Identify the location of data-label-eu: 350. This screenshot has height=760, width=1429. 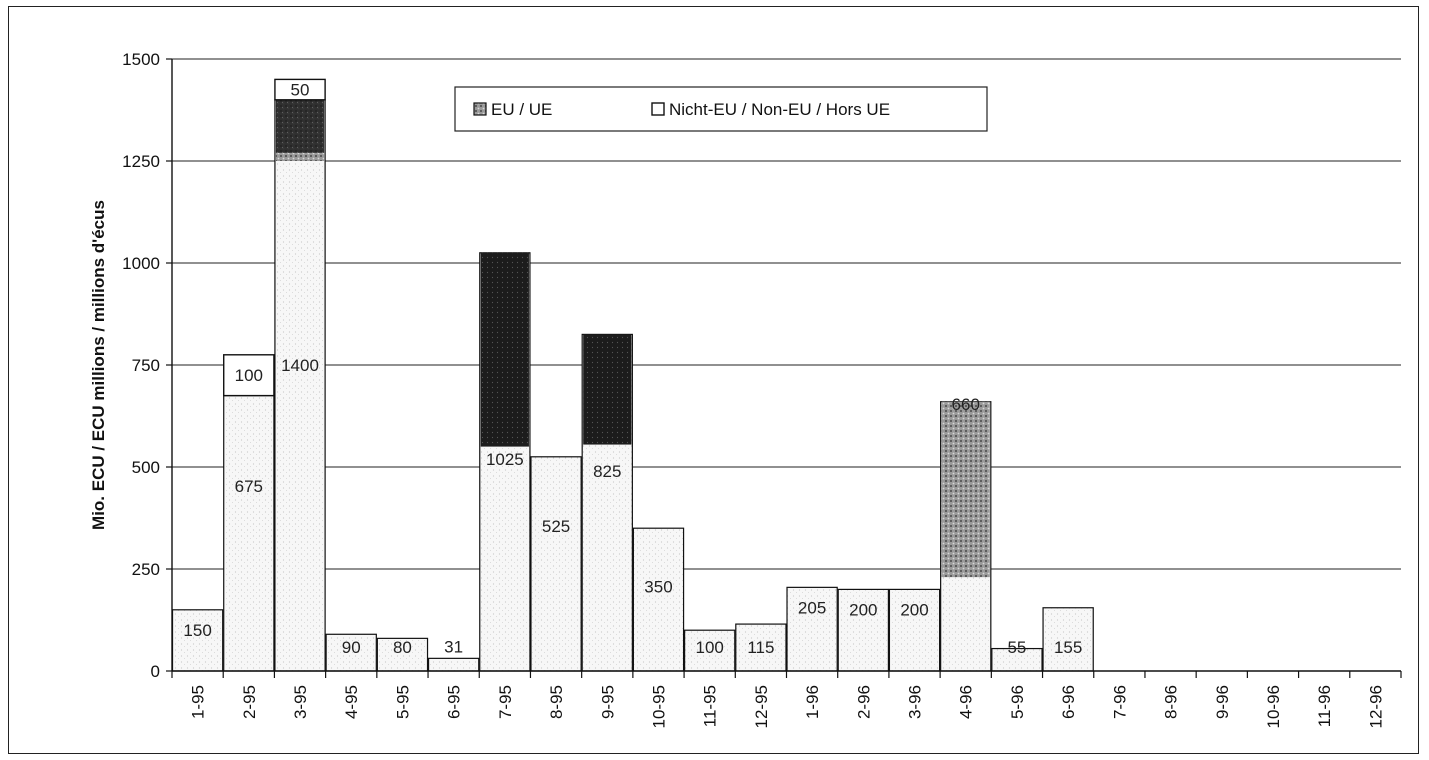
(658, 586).